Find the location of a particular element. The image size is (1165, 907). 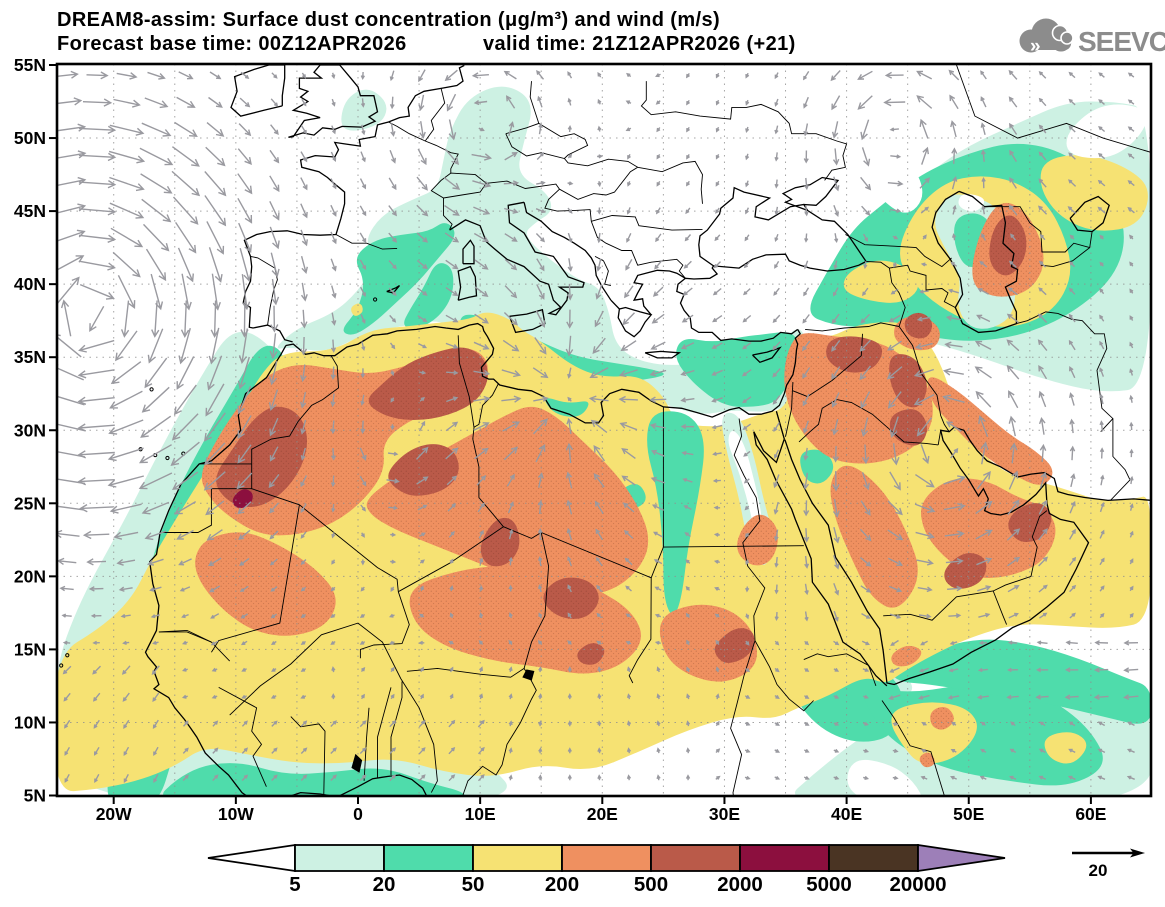

lat-label: 30N is located at coordinates (30, 430).